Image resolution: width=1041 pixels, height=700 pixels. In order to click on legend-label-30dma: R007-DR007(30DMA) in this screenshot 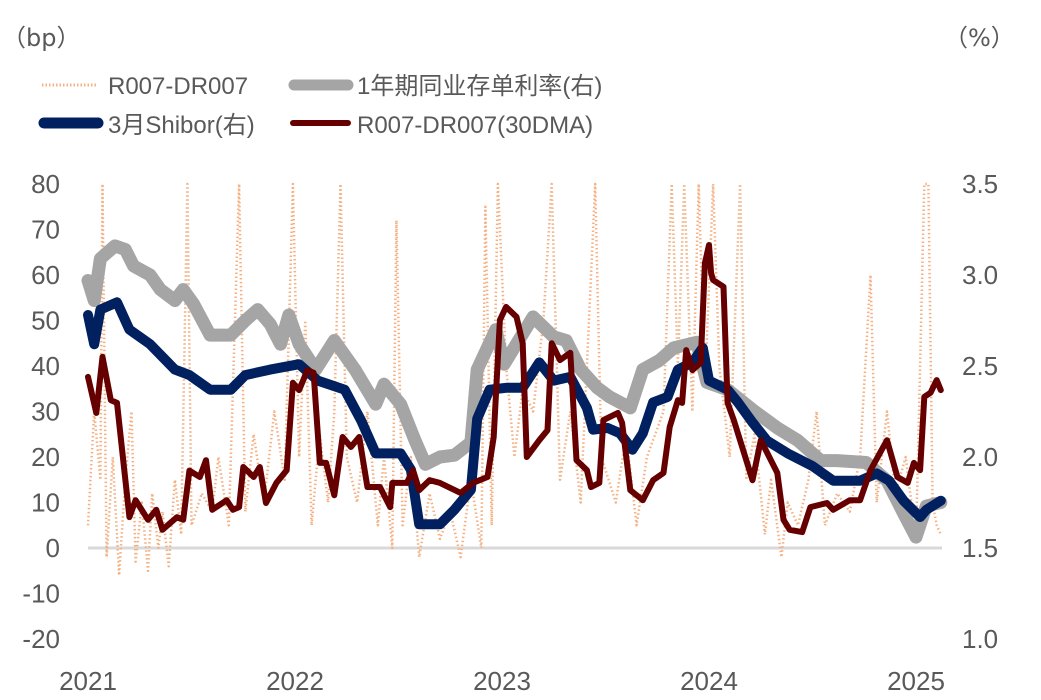, I will do `click(475, 125)`.